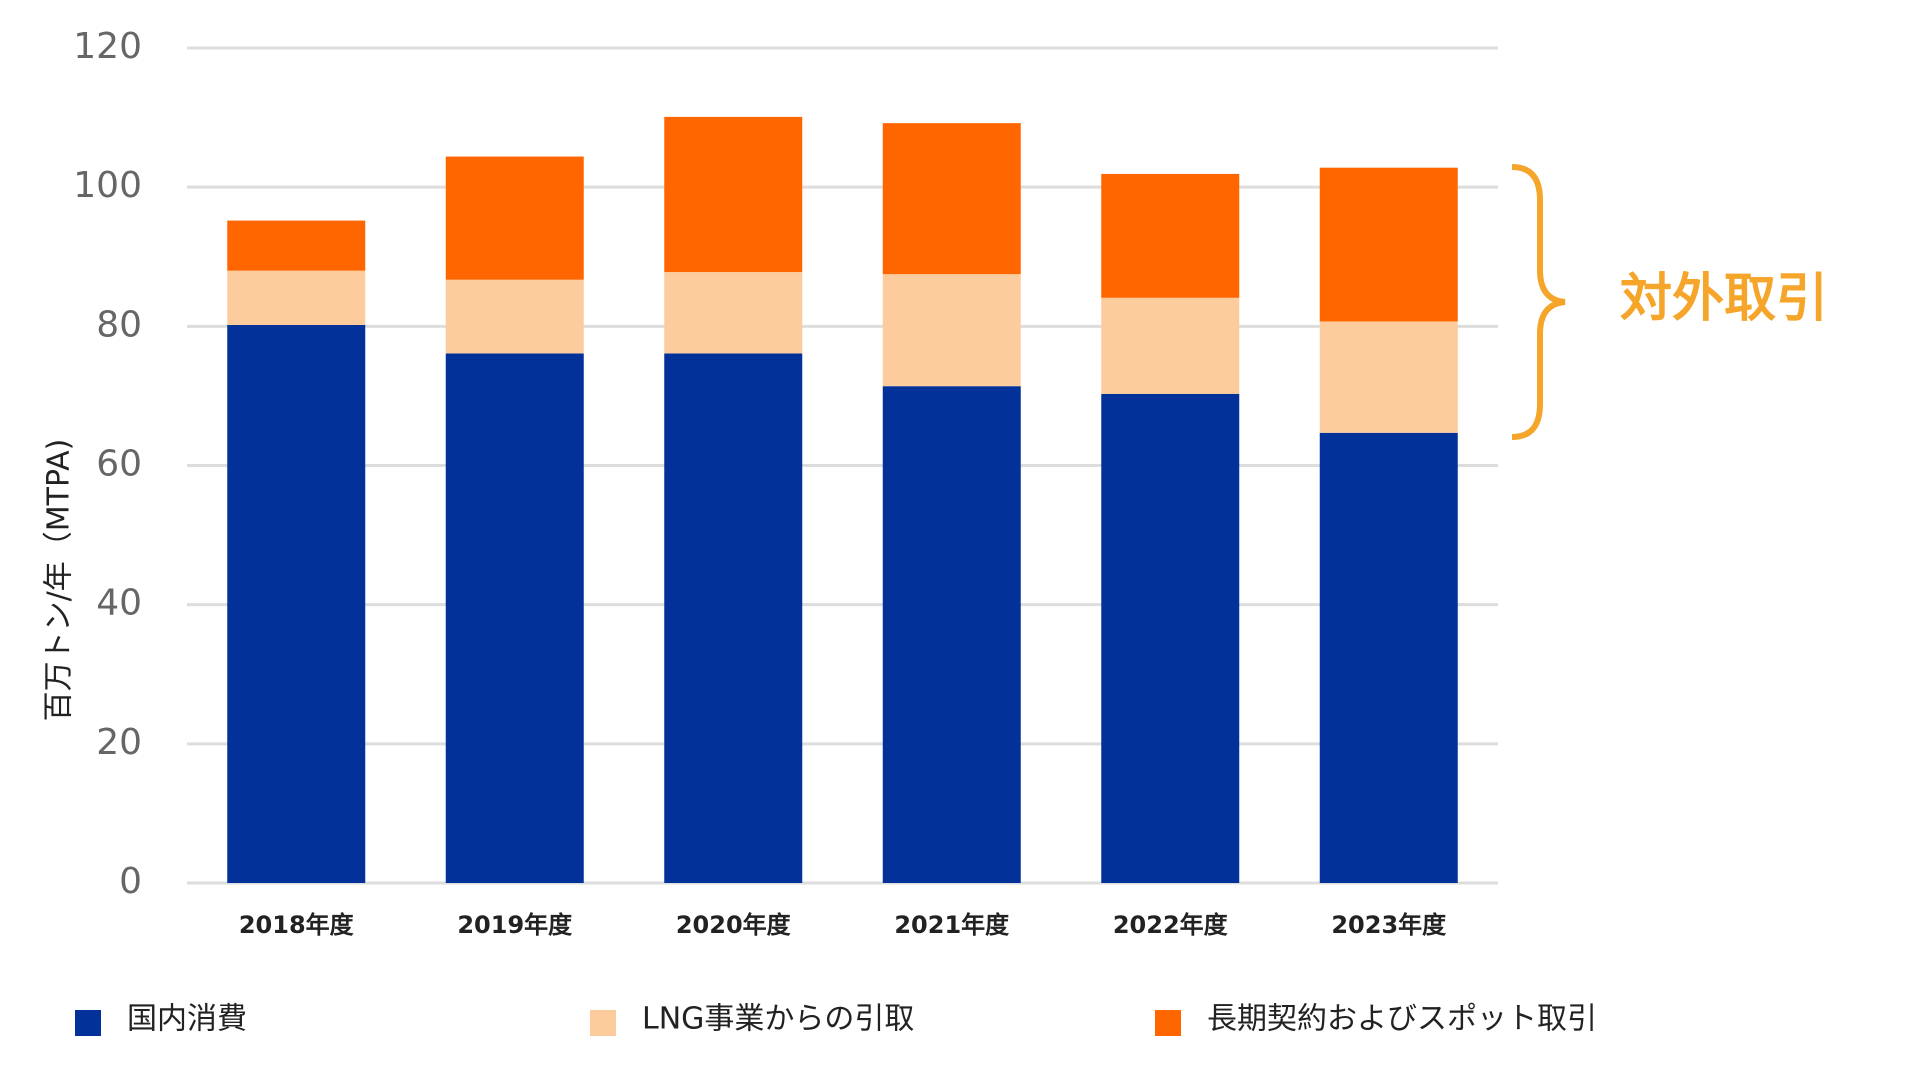  What do you see at coordinates (734, 925) in the screenshot?
I see `x-tick-label: 2020年度` at bounding box center [734, 925].